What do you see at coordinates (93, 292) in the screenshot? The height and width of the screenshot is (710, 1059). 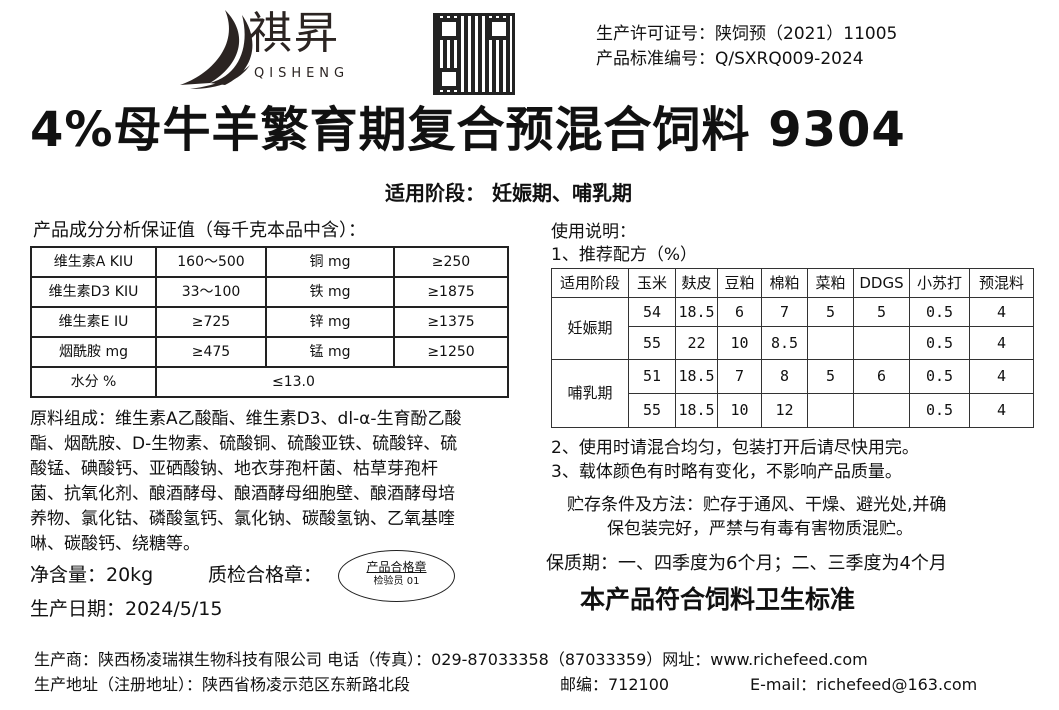 I see `analysis-cell: 维生素D3 KIU` at bounding box center [93, 292].